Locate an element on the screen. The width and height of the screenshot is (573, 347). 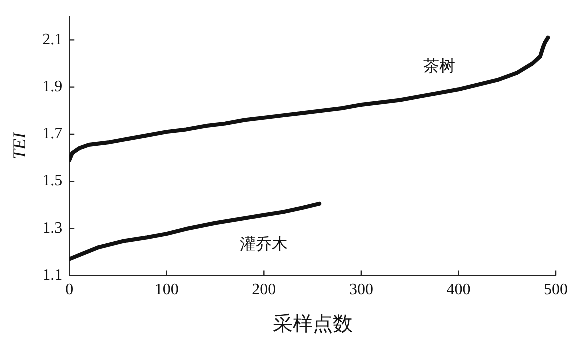
x-tick-label: 400 is located at coordinates (458, 290).